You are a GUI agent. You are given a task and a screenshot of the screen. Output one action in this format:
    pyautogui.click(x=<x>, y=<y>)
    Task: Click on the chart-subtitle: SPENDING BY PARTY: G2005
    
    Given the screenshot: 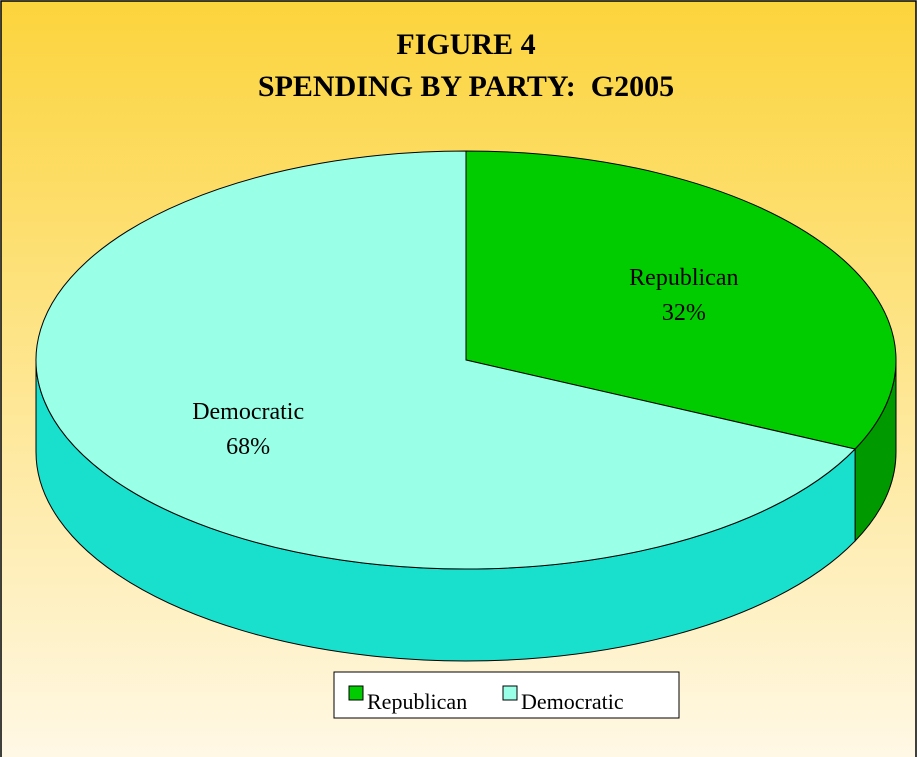 What is the action you would take?
    pyautogui.click(x=466, y=86)
    